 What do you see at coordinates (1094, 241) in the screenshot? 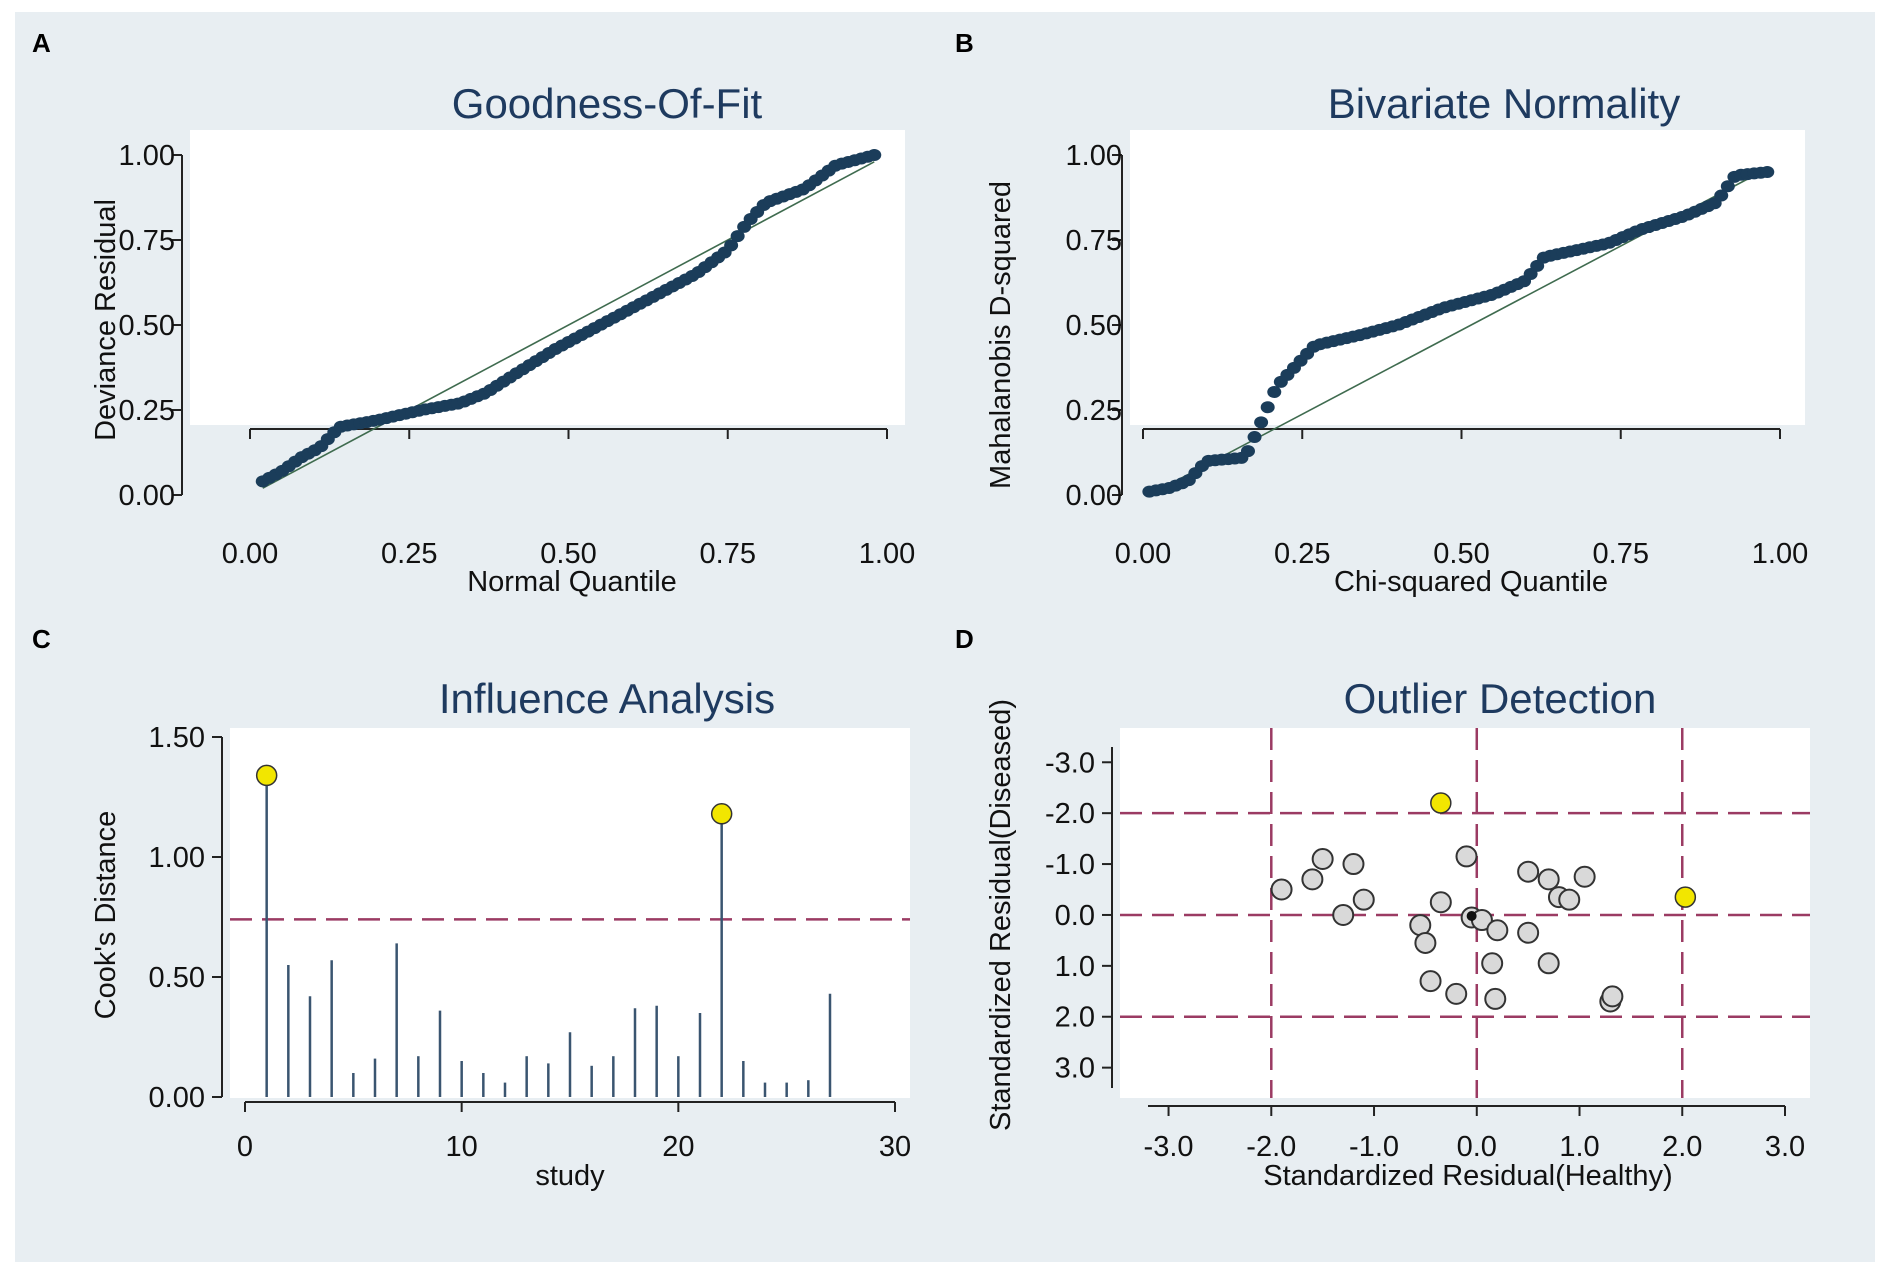
I see `panel-b-y-tick-label: 0.75` at bounding box center [1094, 241].